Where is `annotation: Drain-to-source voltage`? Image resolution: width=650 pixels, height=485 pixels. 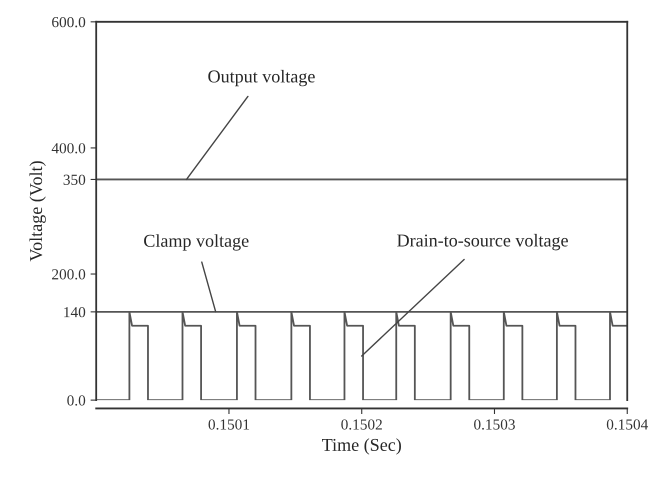
annotation: Drain-to-source voltage is located at coordinates (482, 242).